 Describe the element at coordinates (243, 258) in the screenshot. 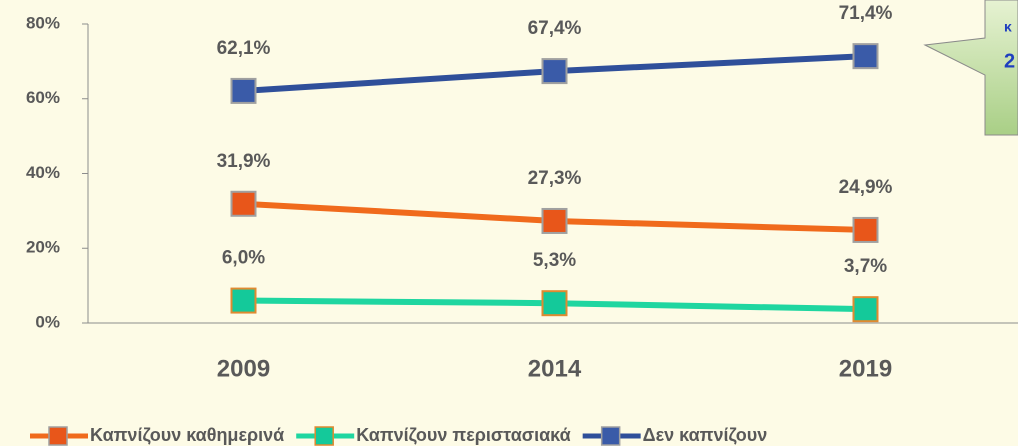

I see `data-label: 6,0%` at that location.